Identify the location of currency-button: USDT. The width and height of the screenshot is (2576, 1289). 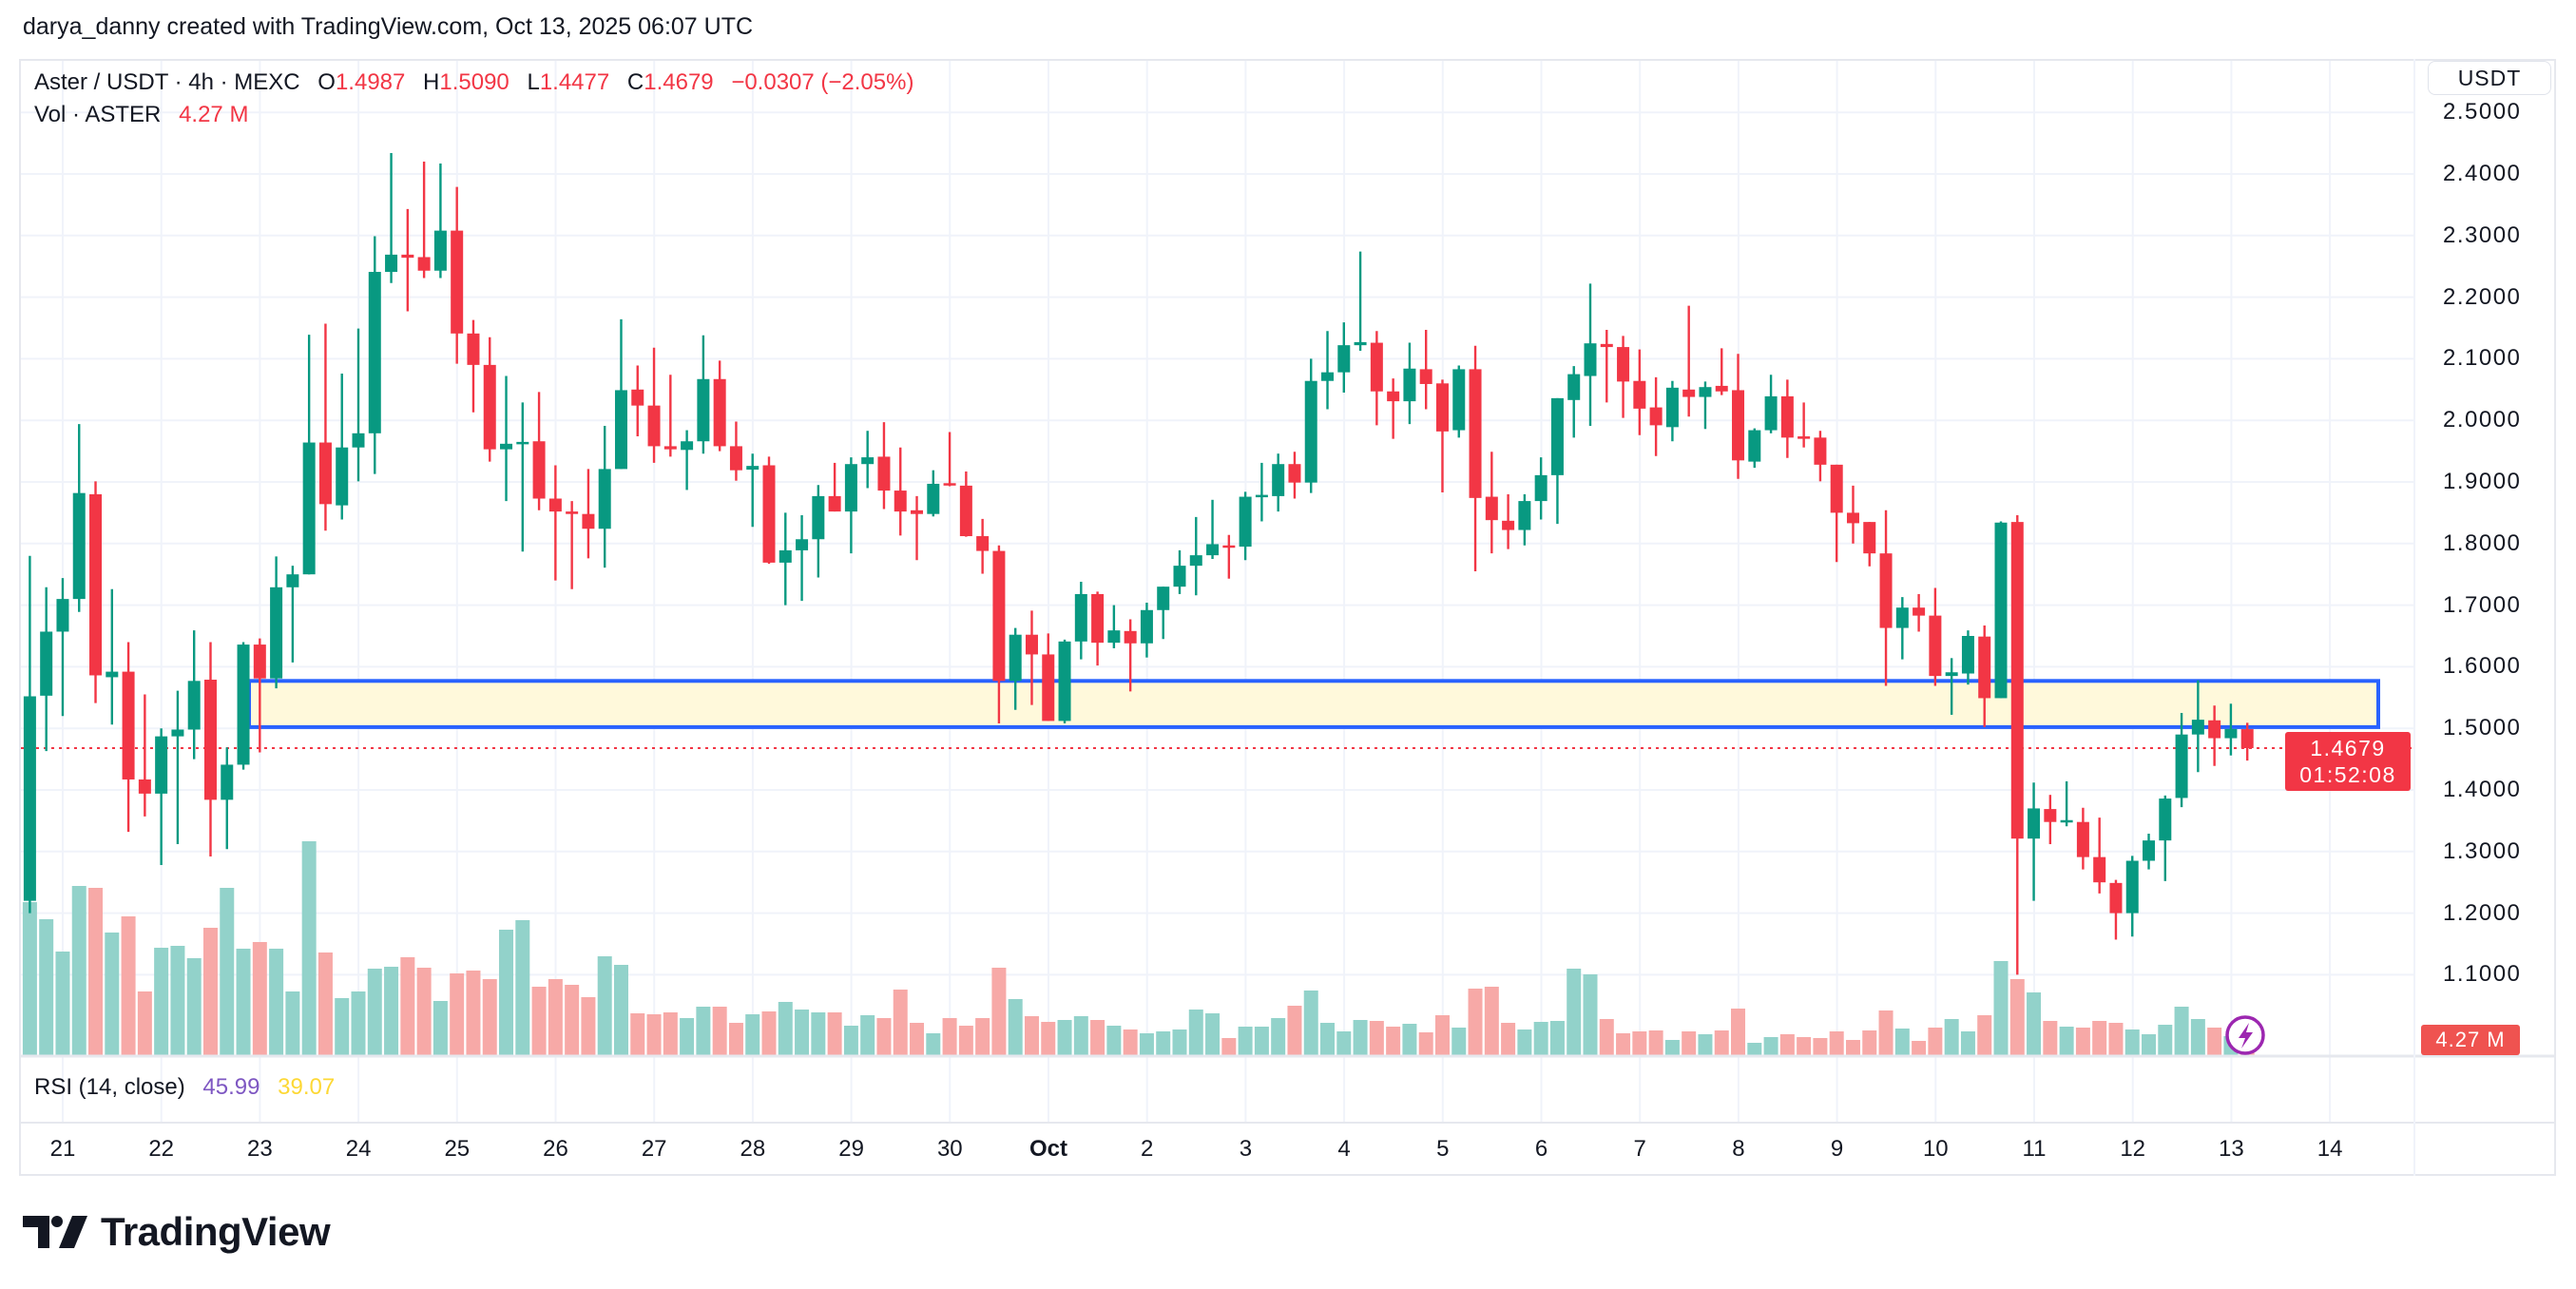
(2489, 78).